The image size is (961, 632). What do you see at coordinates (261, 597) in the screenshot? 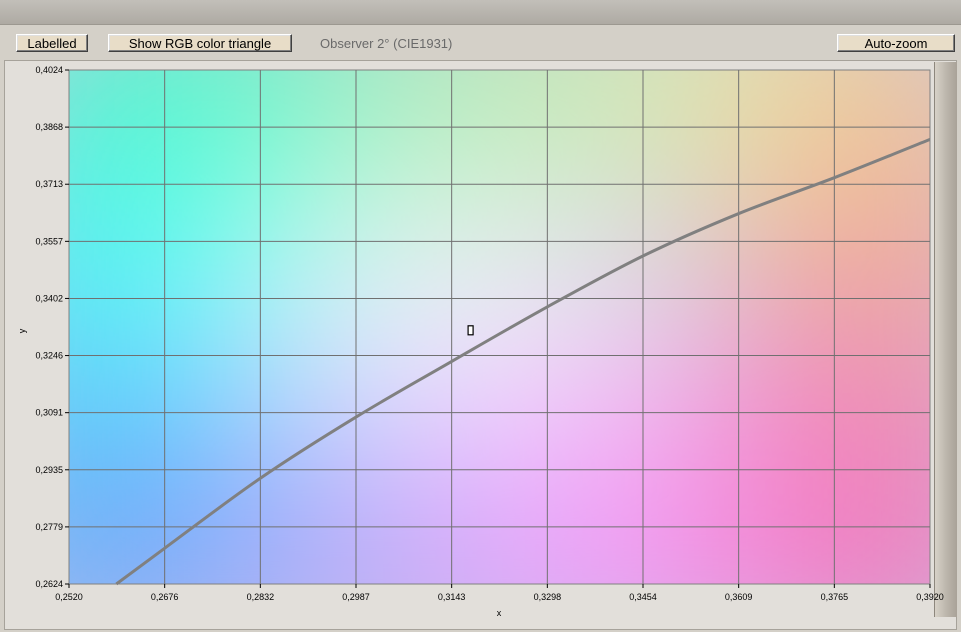
I see `x-tick-label: 0,2832` at bounding box center [261, 597].